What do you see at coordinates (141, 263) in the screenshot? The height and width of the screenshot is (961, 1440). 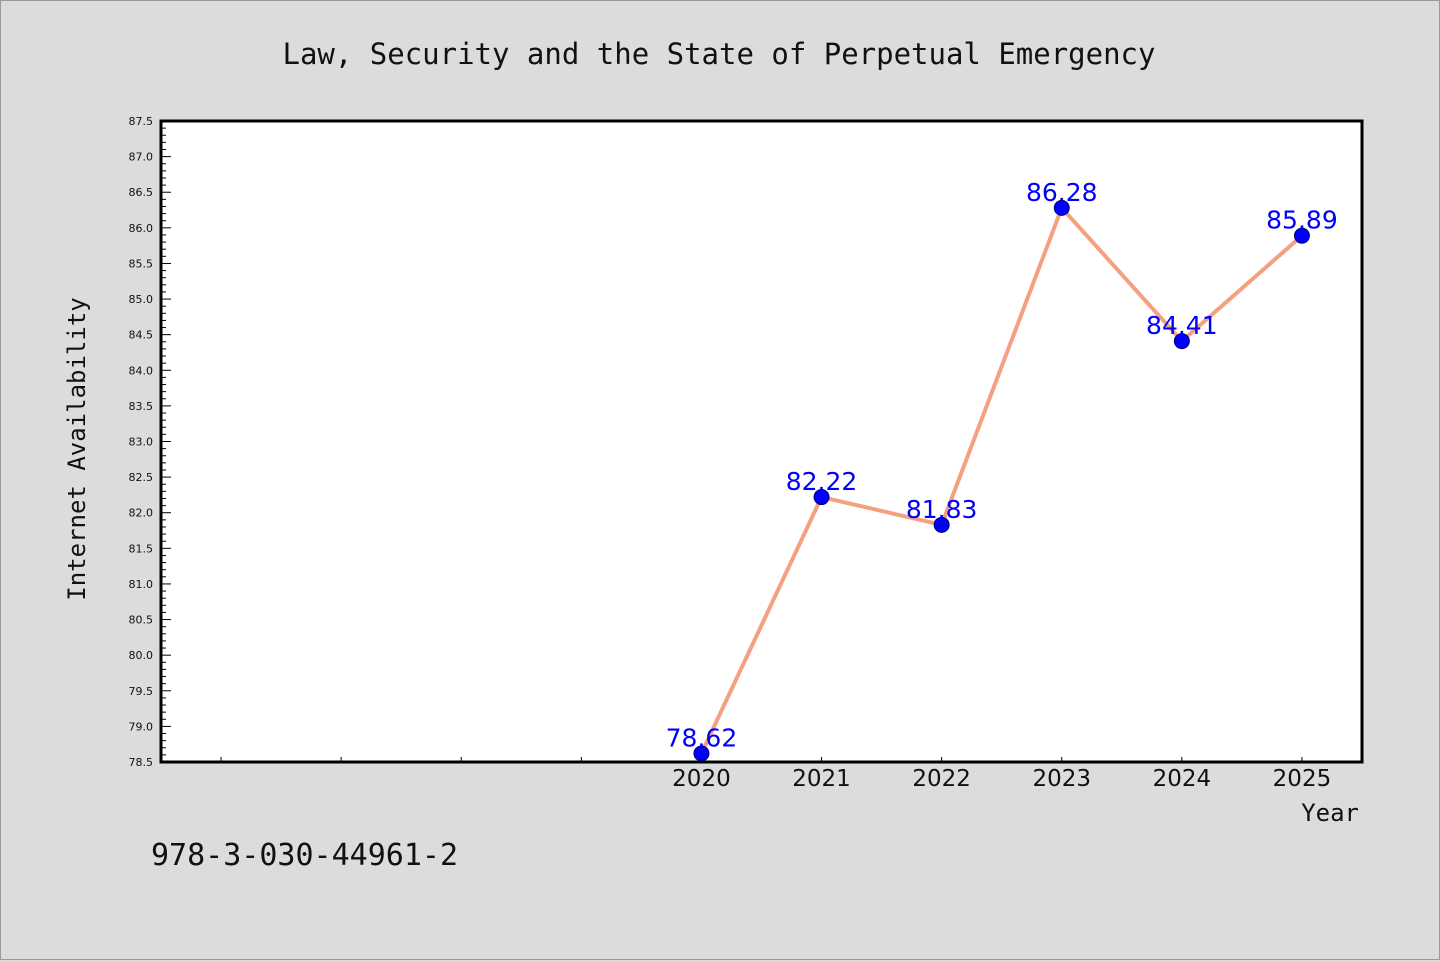 I see `y-tick-label: 85.5` at bounding box center [141, 263].